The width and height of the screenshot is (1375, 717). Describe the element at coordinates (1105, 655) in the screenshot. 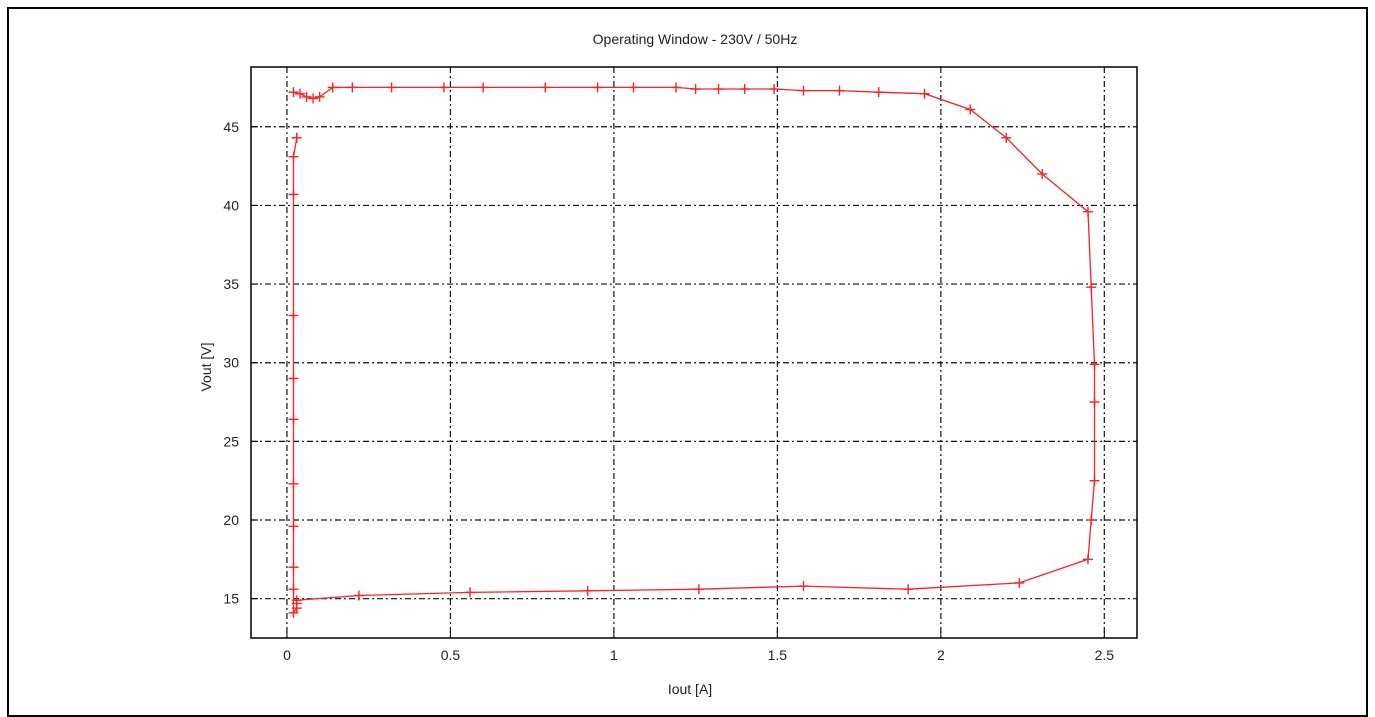

I see `x-tick-label: 2.5` at that location.